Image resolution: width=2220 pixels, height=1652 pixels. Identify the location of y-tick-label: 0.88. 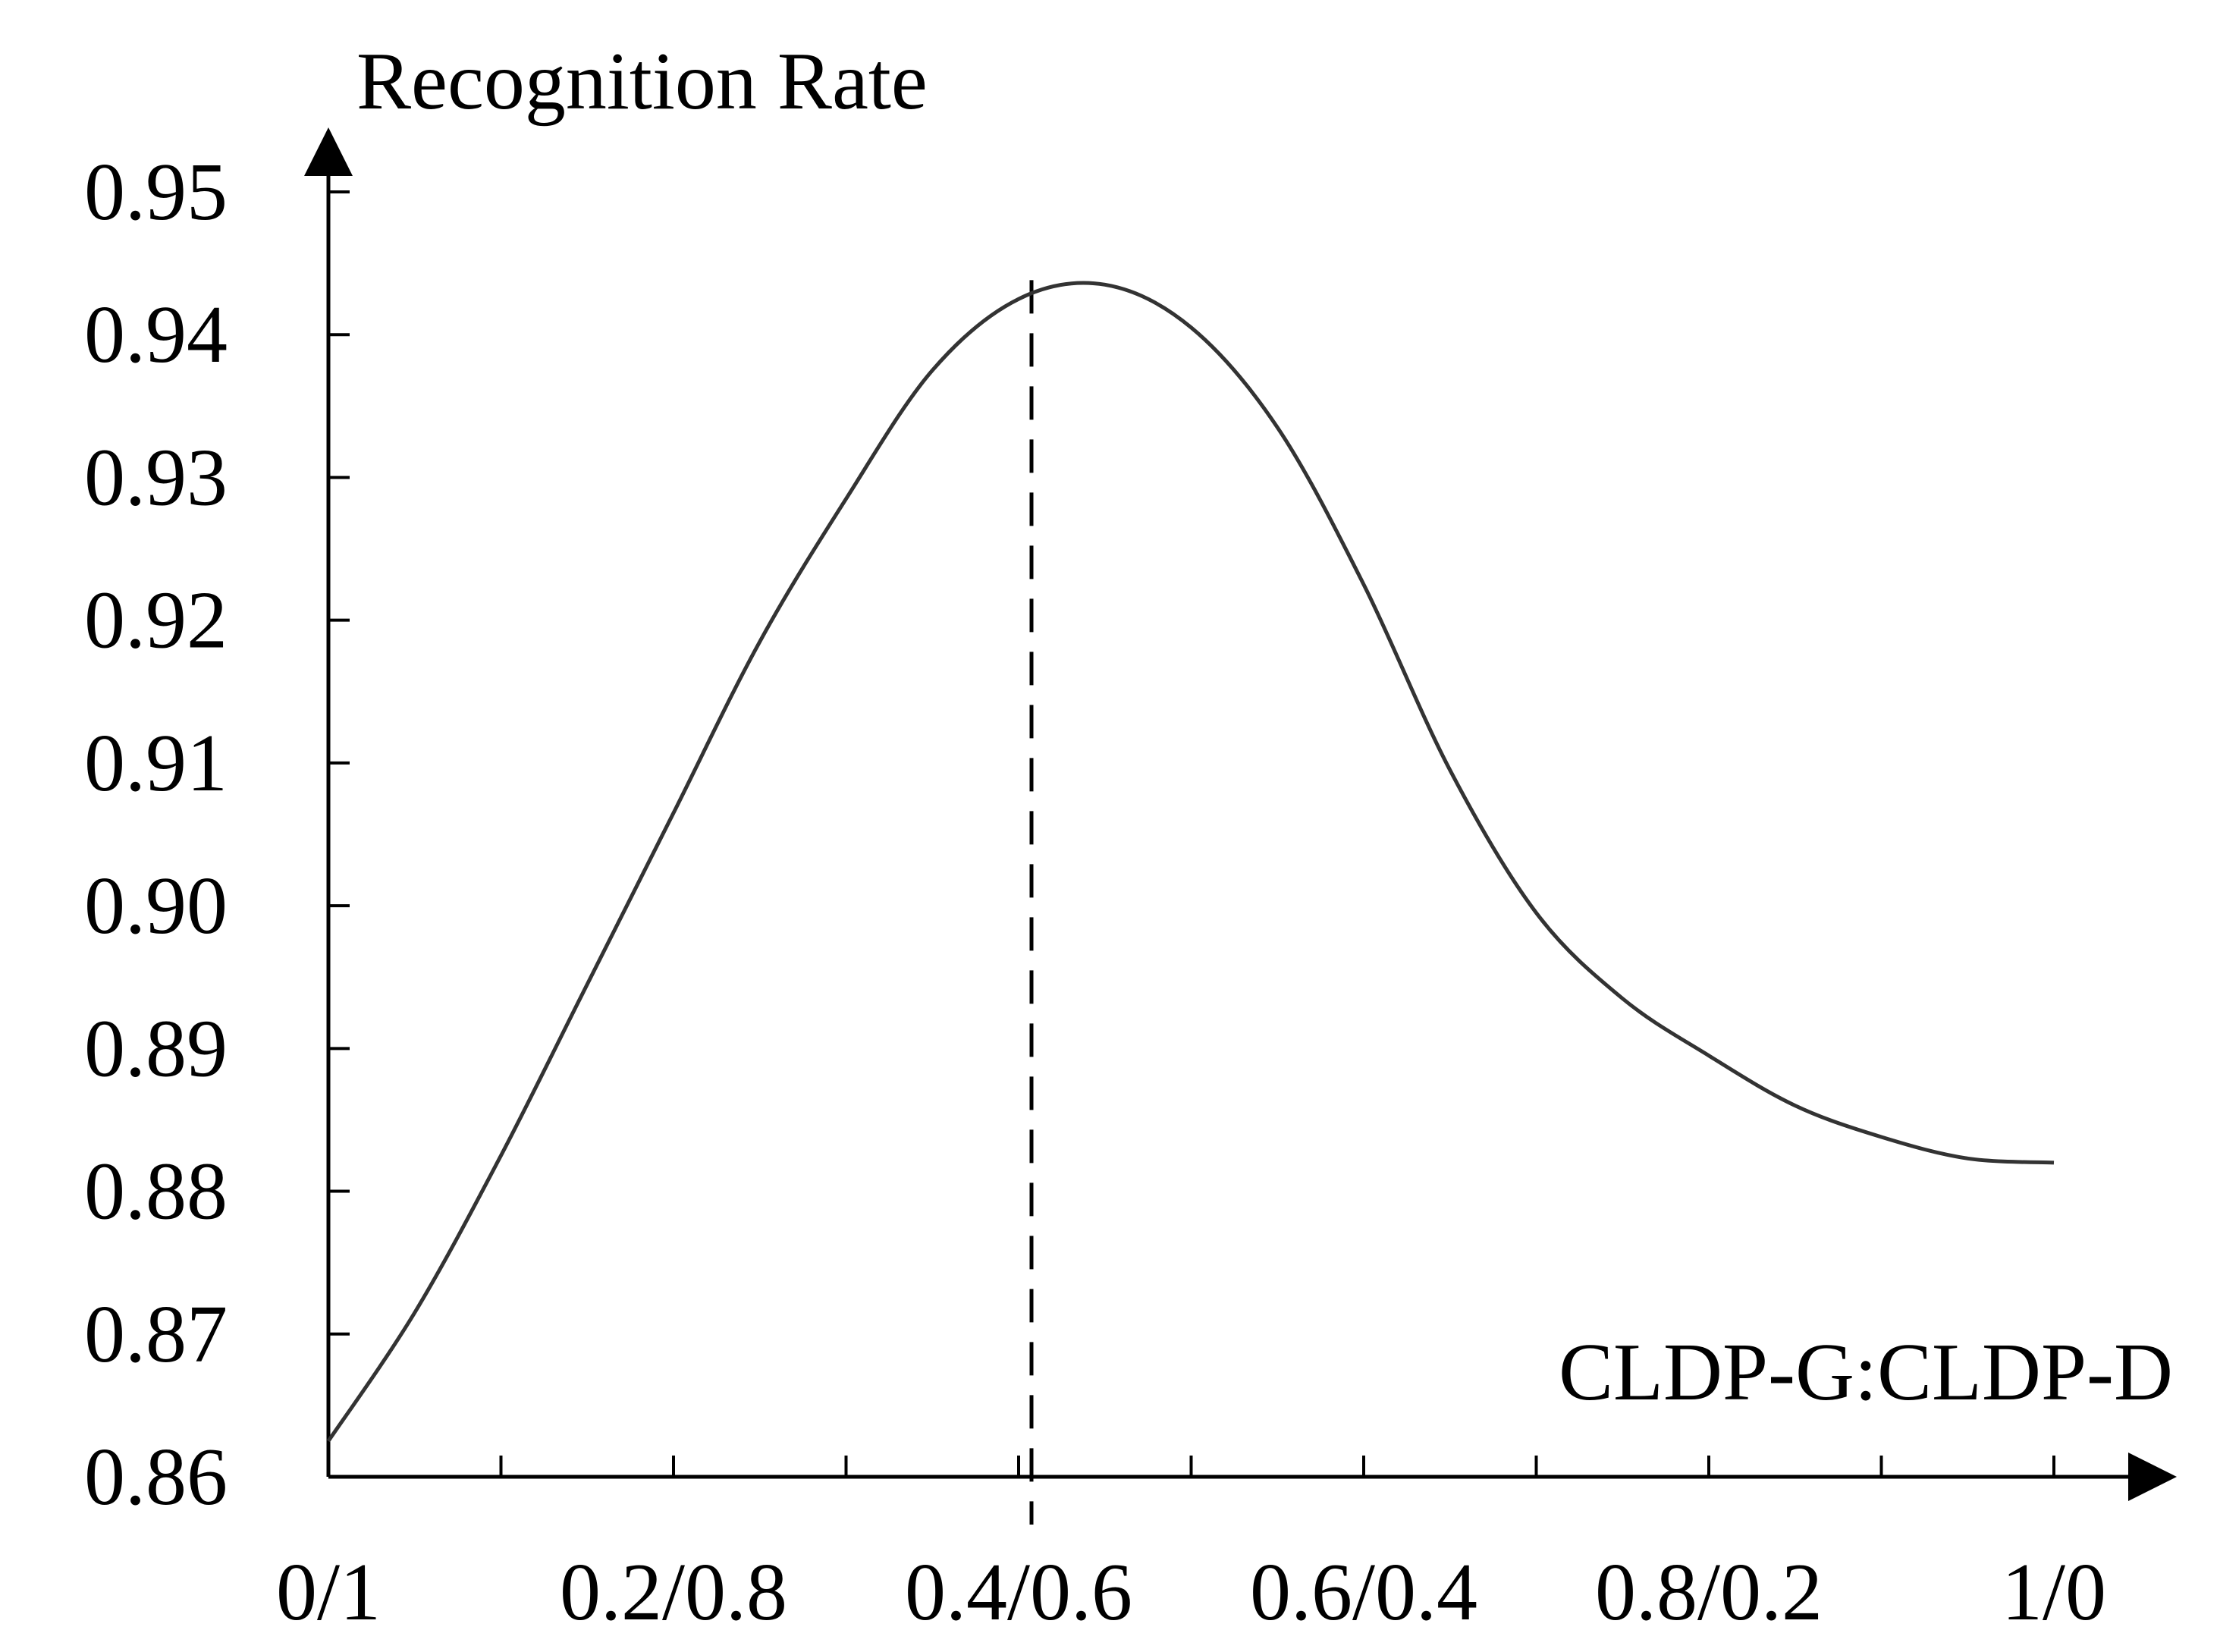
(156, 1192).